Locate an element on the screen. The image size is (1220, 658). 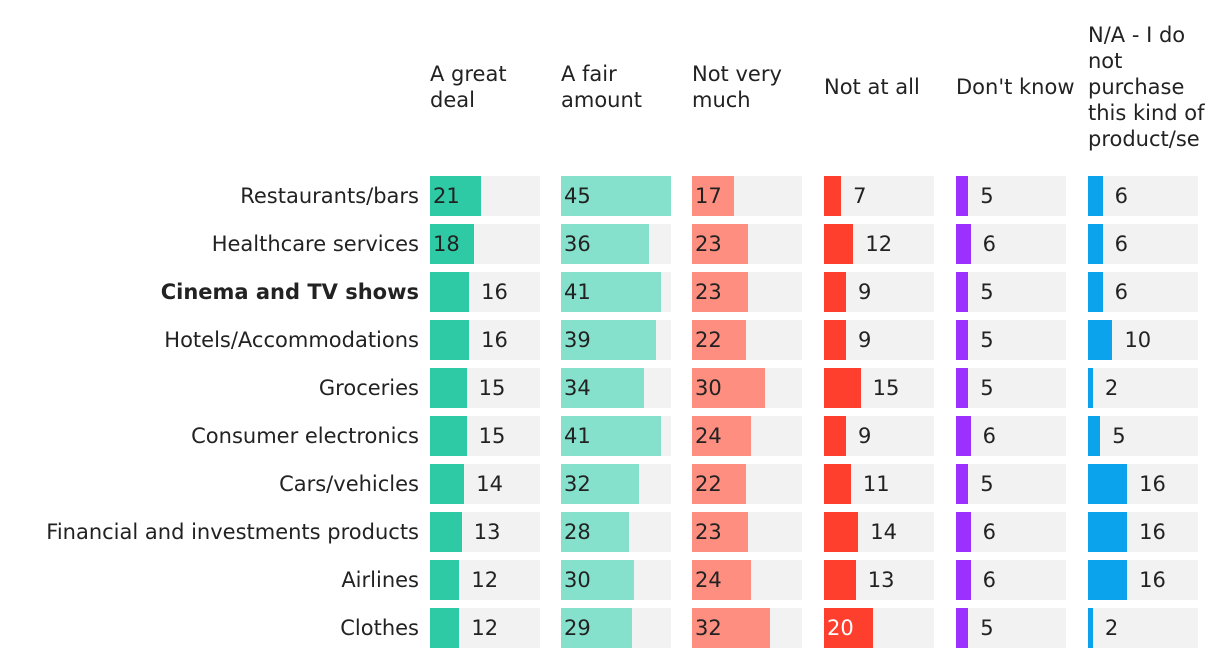
value-label: 29 is located at coordinates (577, 628).